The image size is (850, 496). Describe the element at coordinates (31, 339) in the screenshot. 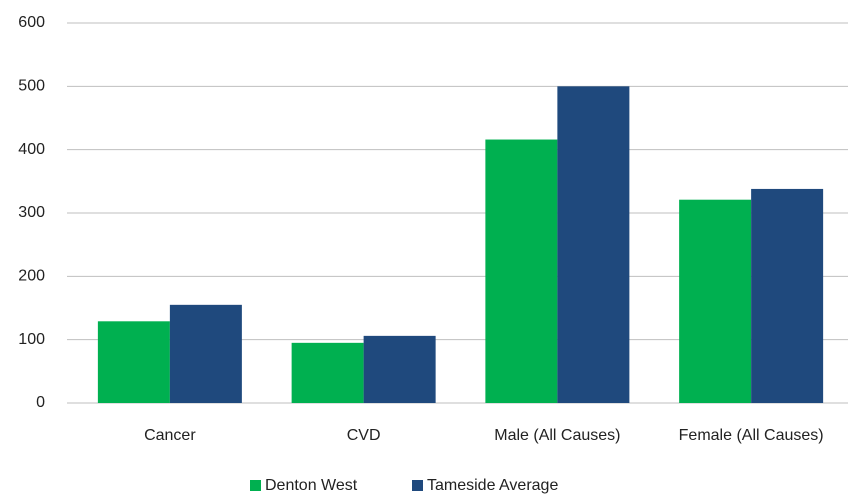

I see `y-tick-label: 100` at that location.